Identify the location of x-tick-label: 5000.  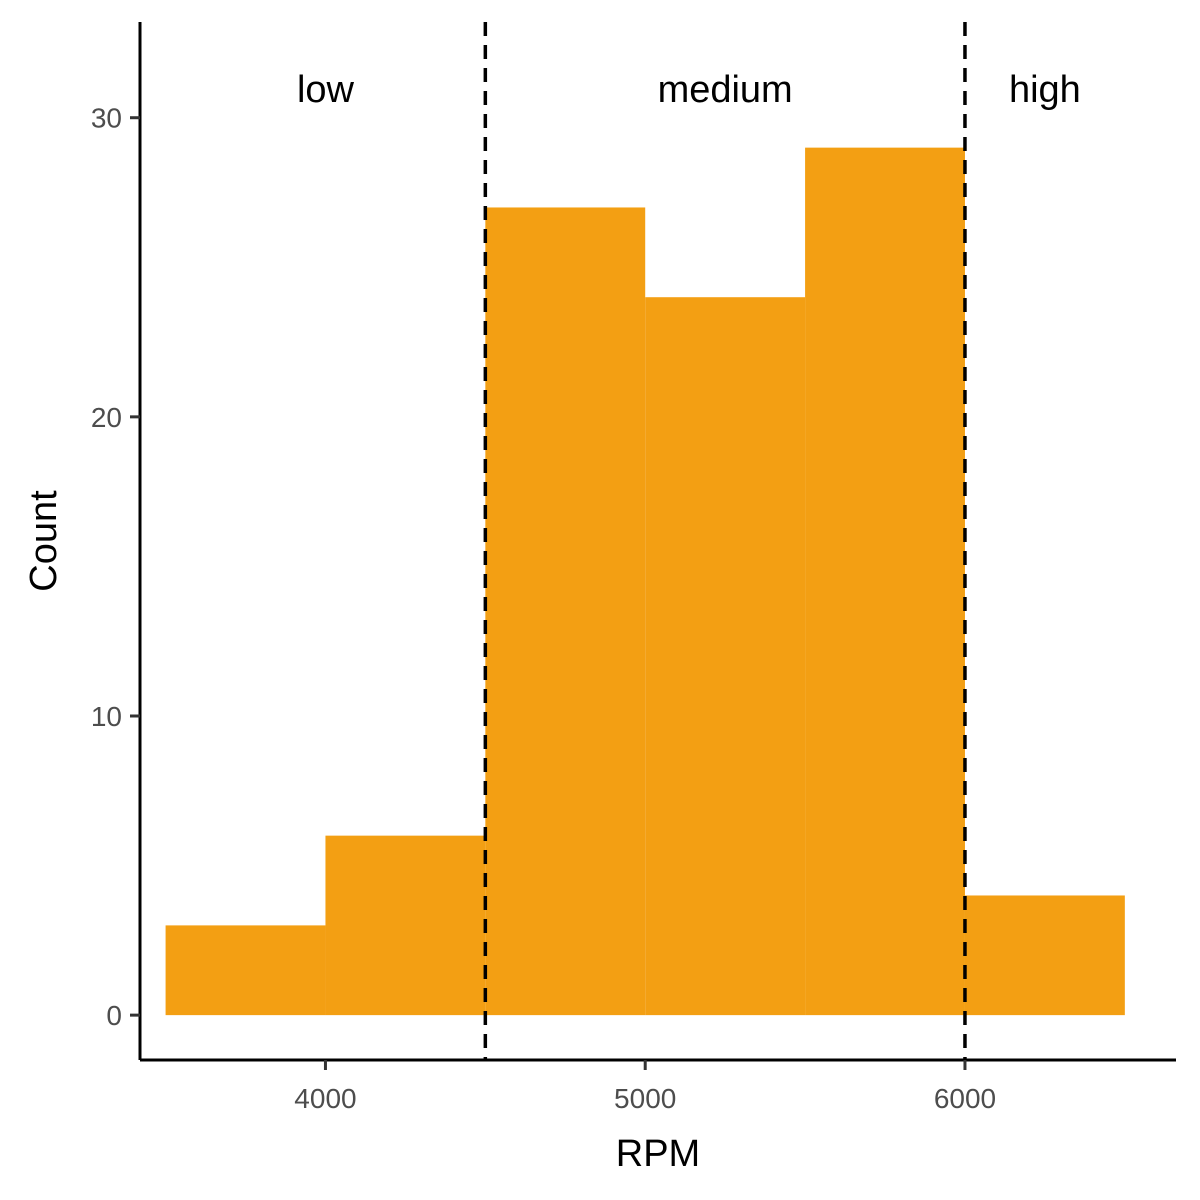
(645, 1098).